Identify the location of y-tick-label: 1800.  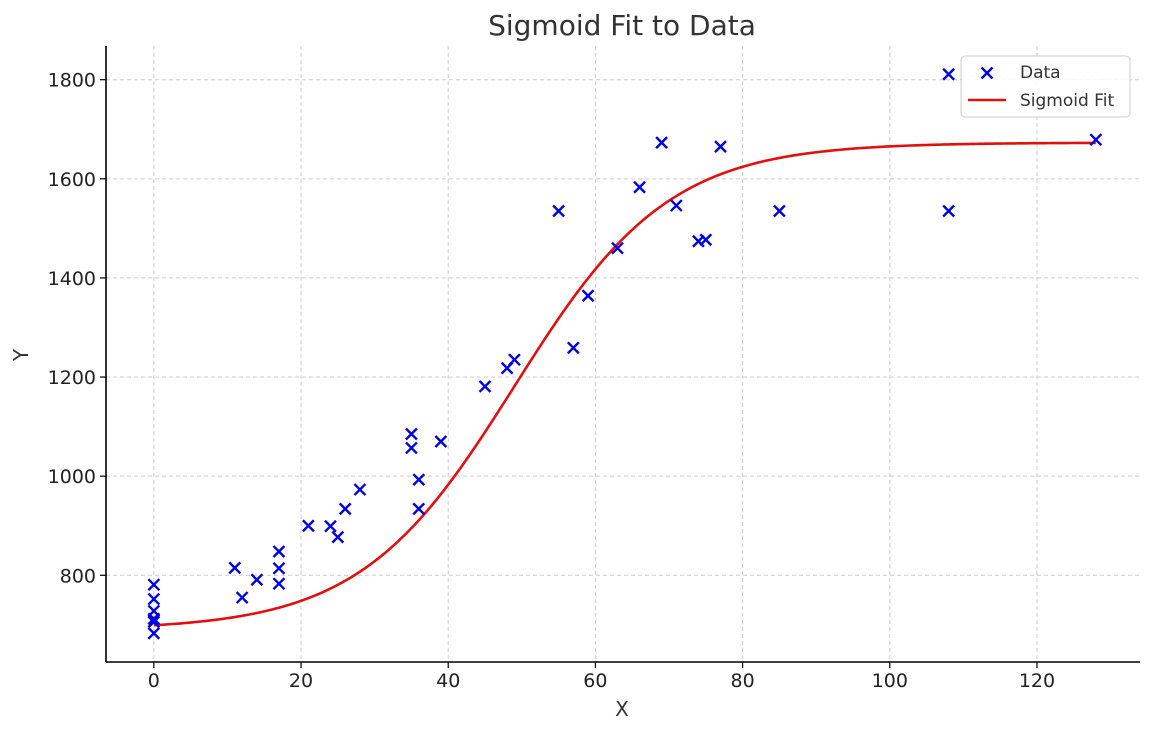
(72, 81).